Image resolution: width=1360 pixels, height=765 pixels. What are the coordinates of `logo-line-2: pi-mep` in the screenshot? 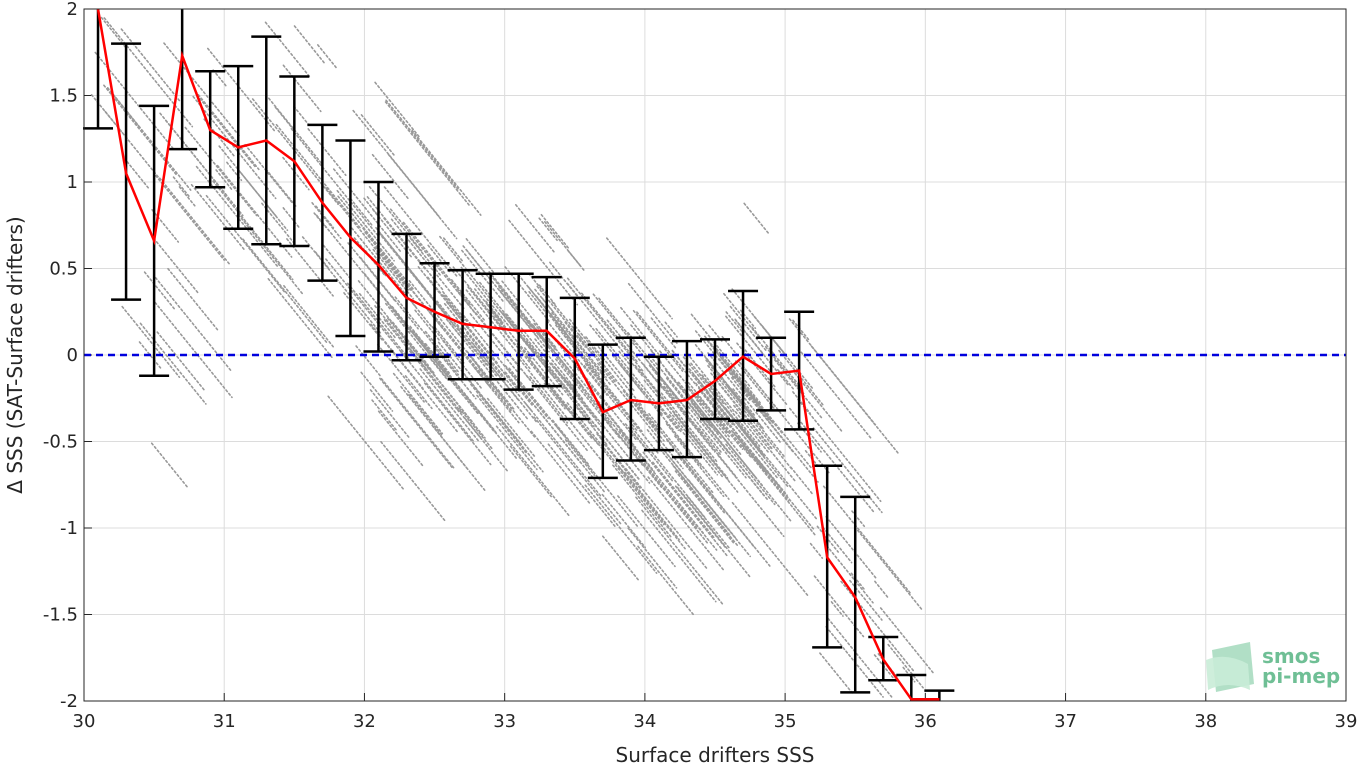 It's located at (1301, 676).